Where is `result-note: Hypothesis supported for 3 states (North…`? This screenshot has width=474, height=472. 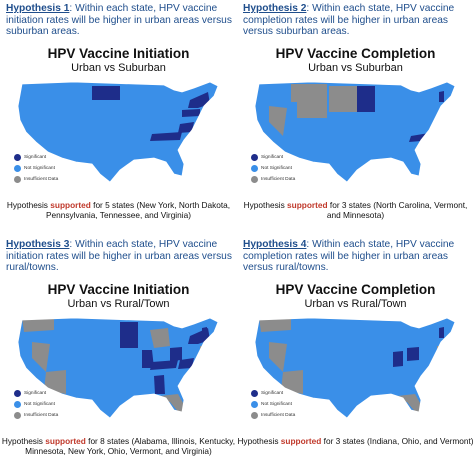 result-note: Hypothesis supported for 3 states (North… is located at coordinates (355, 210).